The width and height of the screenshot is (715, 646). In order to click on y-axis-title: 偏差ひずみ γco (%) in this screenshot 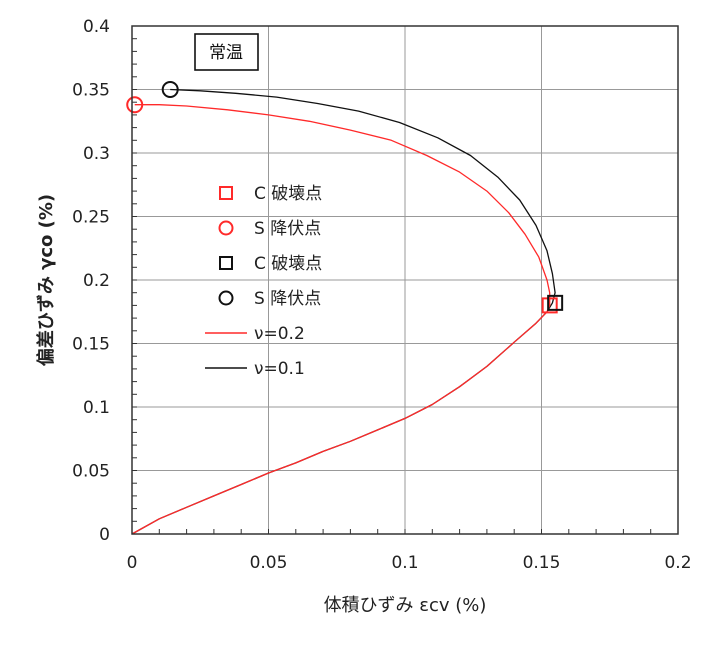, I will do `click(46, 280)`.